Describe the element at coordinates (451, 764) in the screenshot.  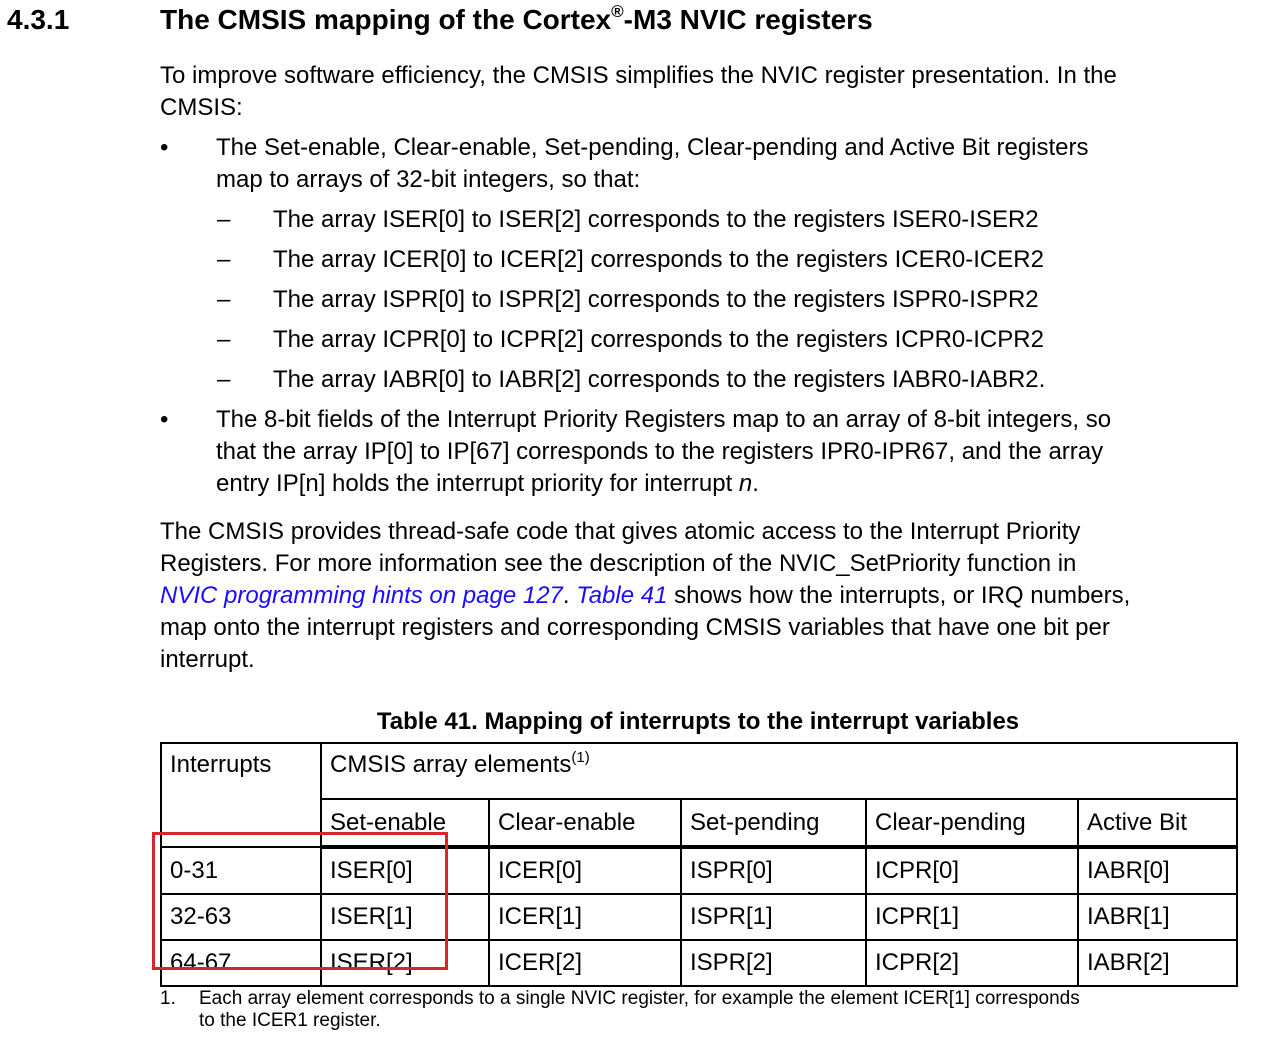
I see `header-group-label: CMSIS array elements` at that location.